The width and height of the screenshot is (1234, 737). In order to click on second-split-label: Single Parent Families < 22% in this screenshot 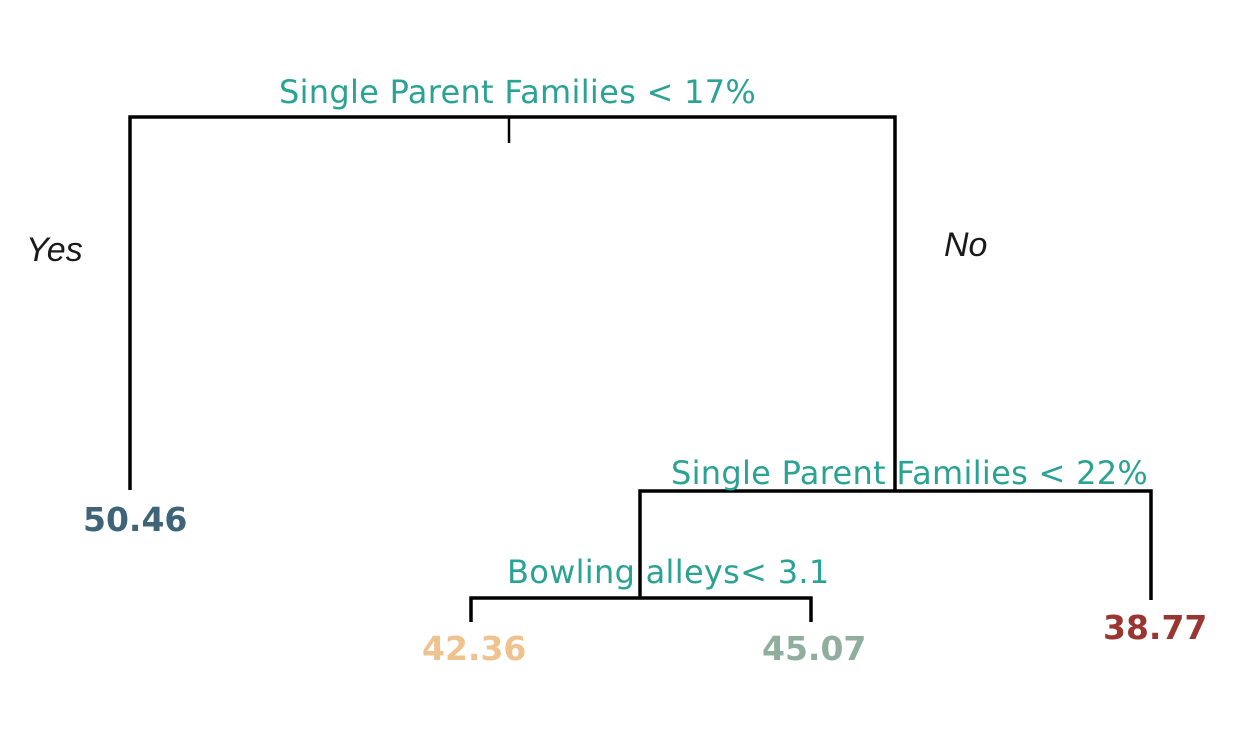, I will do `click(910, 473)`.